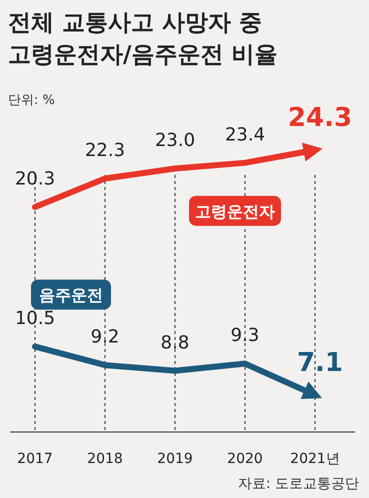 The width and height of the screenshot is (369, 498). What do you see at coordinates (105, 150) in the screenshot?
I see `data-label: 22.3` at bounding box center [105, 150].